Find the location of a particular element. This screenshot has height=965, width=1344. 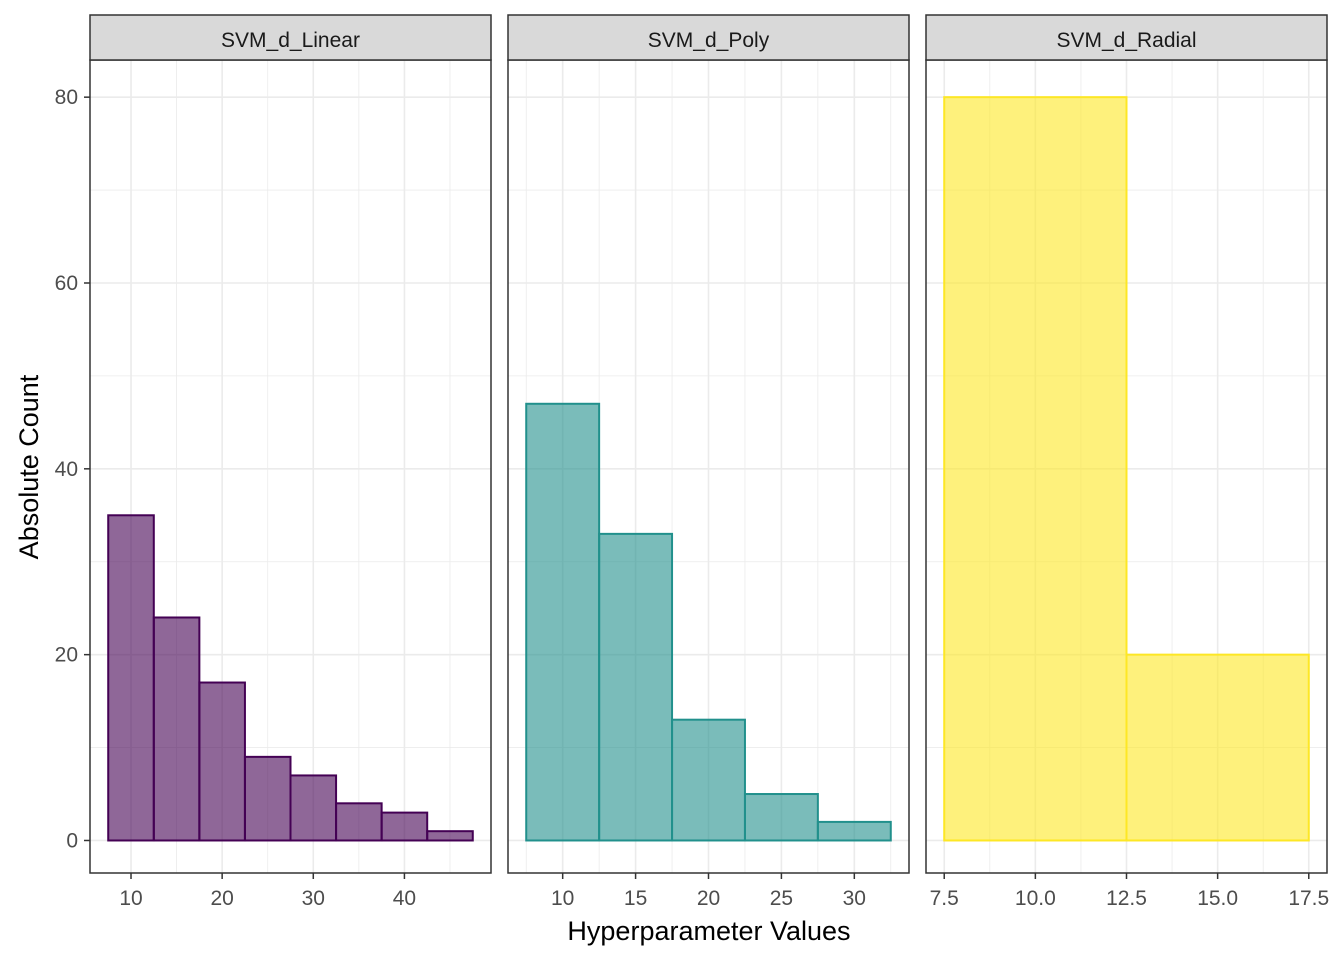

y-tick-label: 40 is located at coordinates (66, 469).